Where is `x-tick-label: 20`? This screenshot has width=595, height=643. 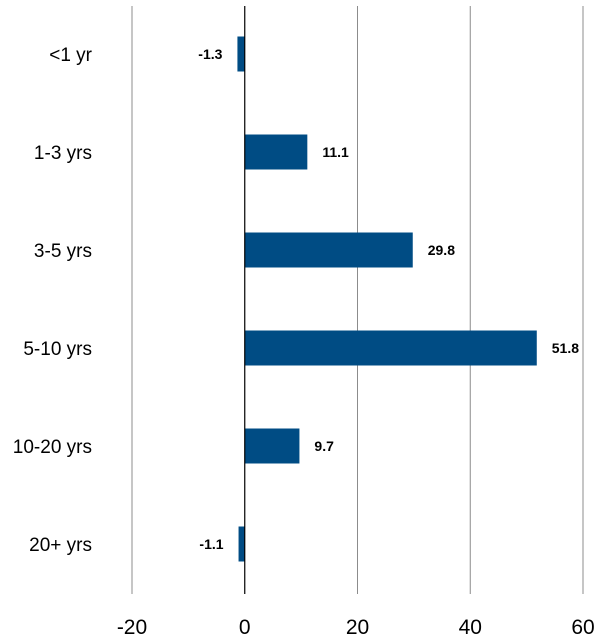
x-tick-label: 20 is located at coordinates (357, 627).